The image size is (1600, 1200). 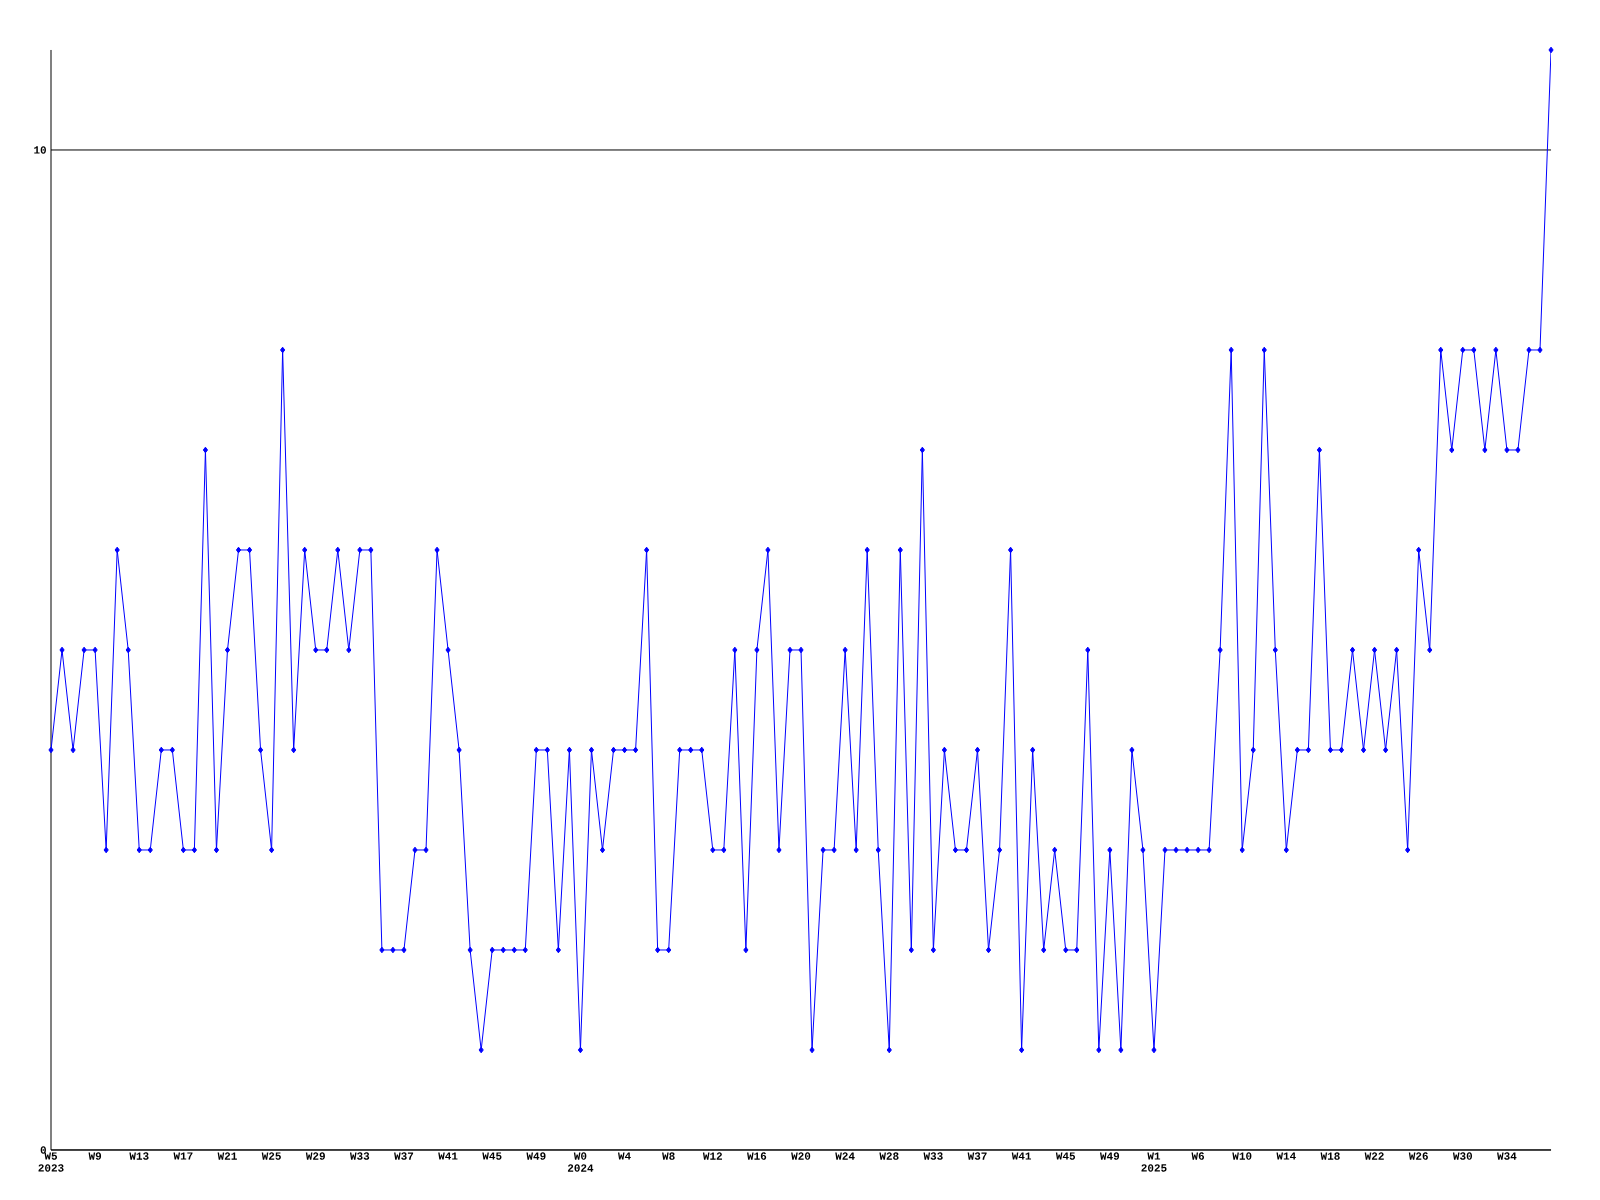 I want to click on x-tick-label: W34, so click(x=1507, y=1156).